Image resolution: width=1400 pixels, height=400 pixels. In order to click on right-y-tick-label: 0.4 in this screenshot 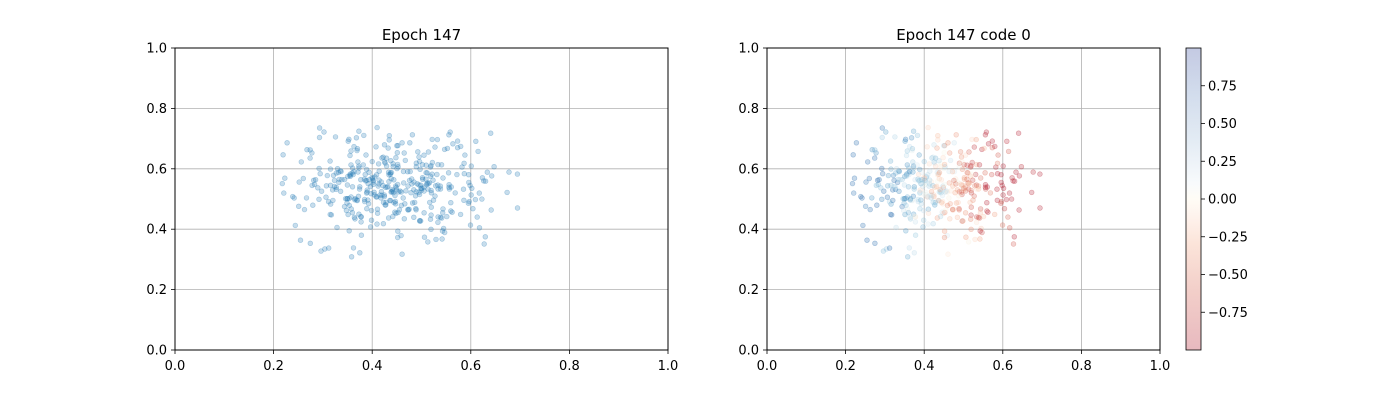, I will do `click(748, 230)`.